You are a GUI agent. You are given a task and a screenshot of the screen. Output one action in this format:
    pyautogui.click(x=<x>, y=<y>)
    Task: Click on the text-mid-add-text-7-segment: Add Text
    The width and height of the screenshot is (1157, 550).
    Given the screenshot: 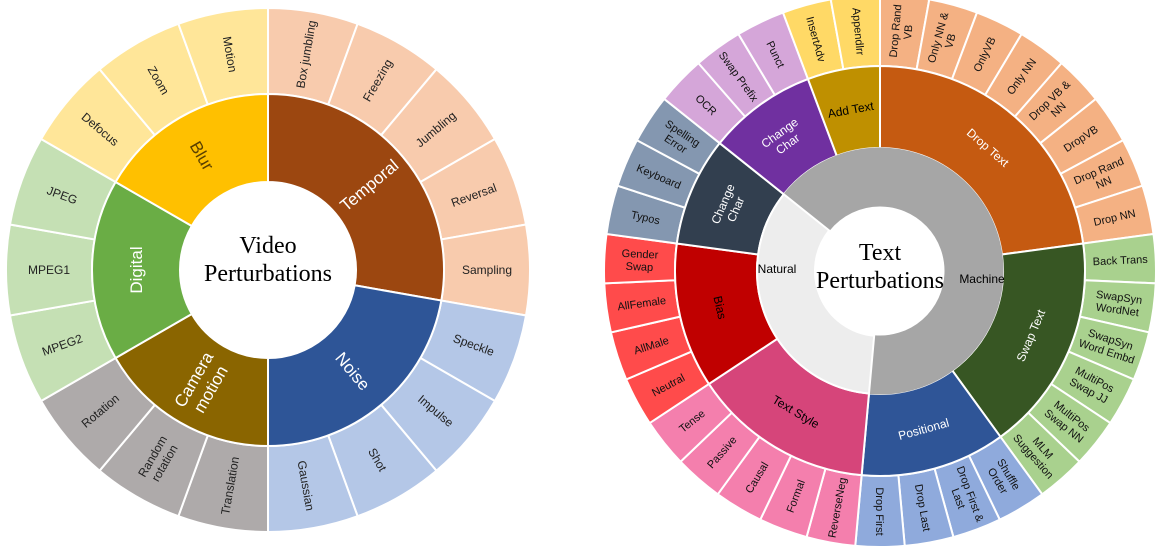 What is the action you would take?
    pyautogui.click(x=843, y=111)
    